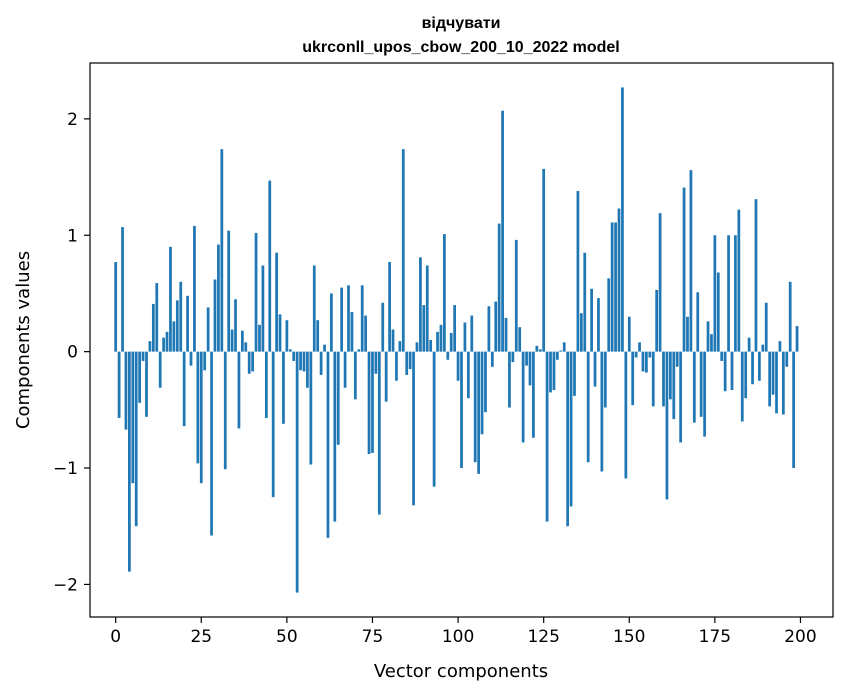  I want to click on x-tick-label-75: 75, so click(373, 637).